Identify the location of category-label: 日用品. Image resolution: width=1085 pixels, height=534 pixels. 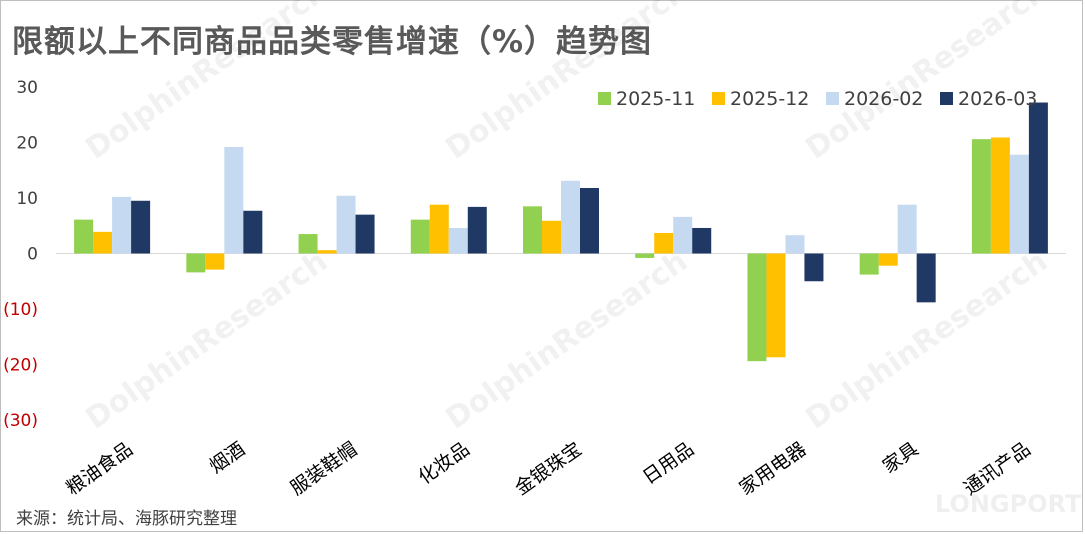
(668, 463).